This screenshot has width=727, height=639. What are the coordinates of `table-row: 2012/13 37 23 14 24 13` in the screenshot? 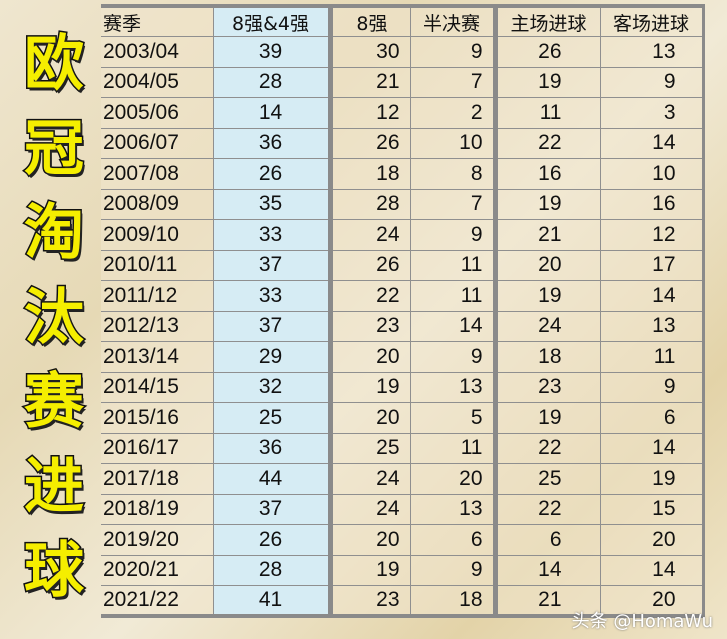 It's located at (402, 326).